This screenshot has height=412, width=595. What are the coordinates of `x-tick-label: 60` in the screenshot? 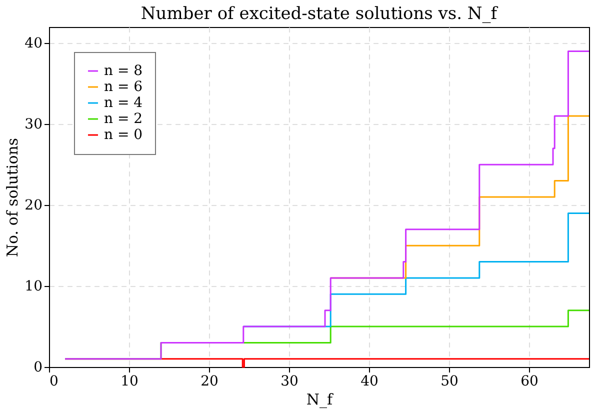 It's located at (529, 382).